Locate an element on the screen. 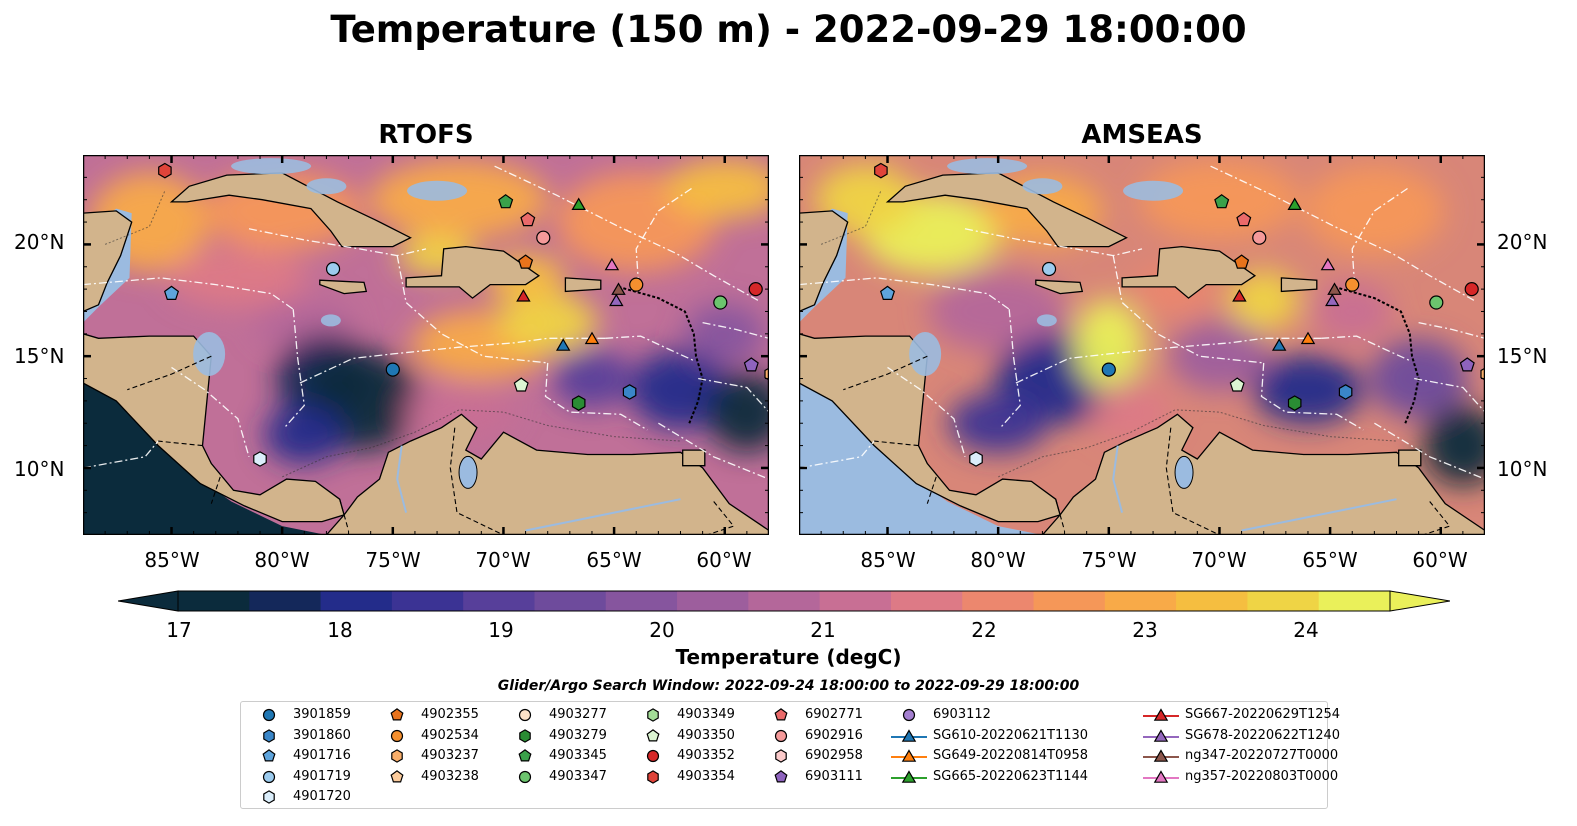 This screenshot has width=1577, height=826. lat-label-right-20n: 20°N is located at coordinates (1522, 242).